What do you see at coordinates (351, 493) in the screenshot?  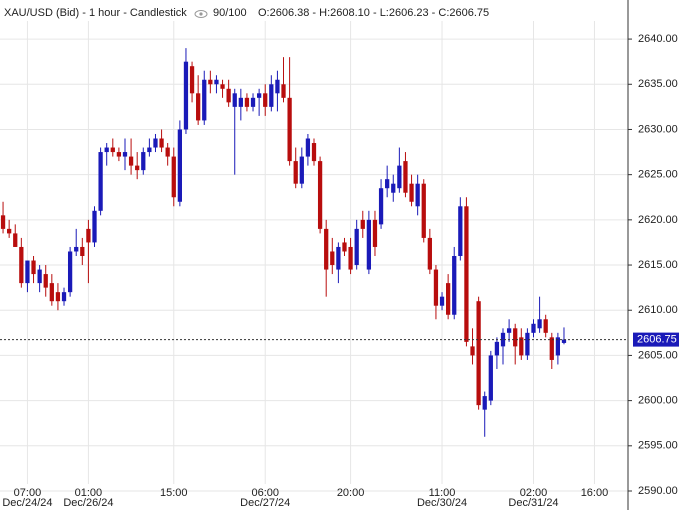 I see `x-tick-label: 20:00` at bounding box center [351, 493].